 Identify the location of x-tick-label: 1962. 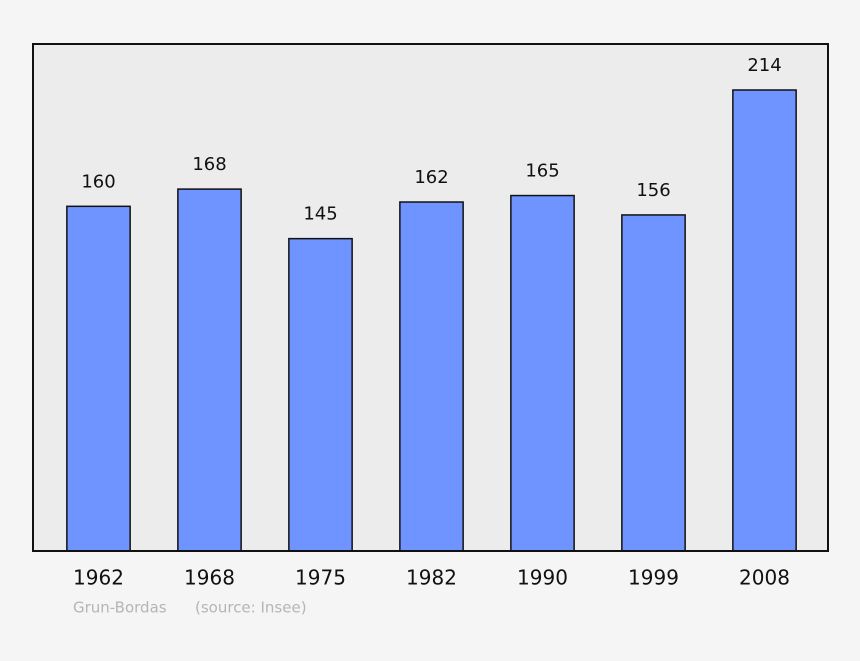
(98, 578).